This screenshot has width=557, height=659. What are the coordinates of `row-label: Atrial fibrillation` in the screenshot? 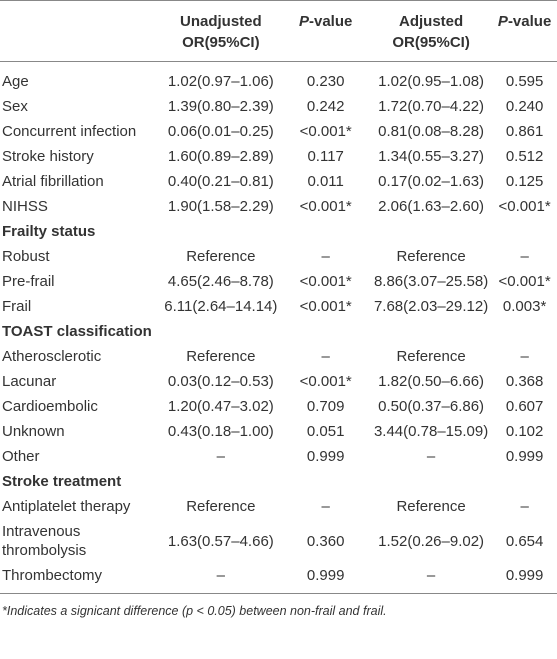 It's located at (53, 181).